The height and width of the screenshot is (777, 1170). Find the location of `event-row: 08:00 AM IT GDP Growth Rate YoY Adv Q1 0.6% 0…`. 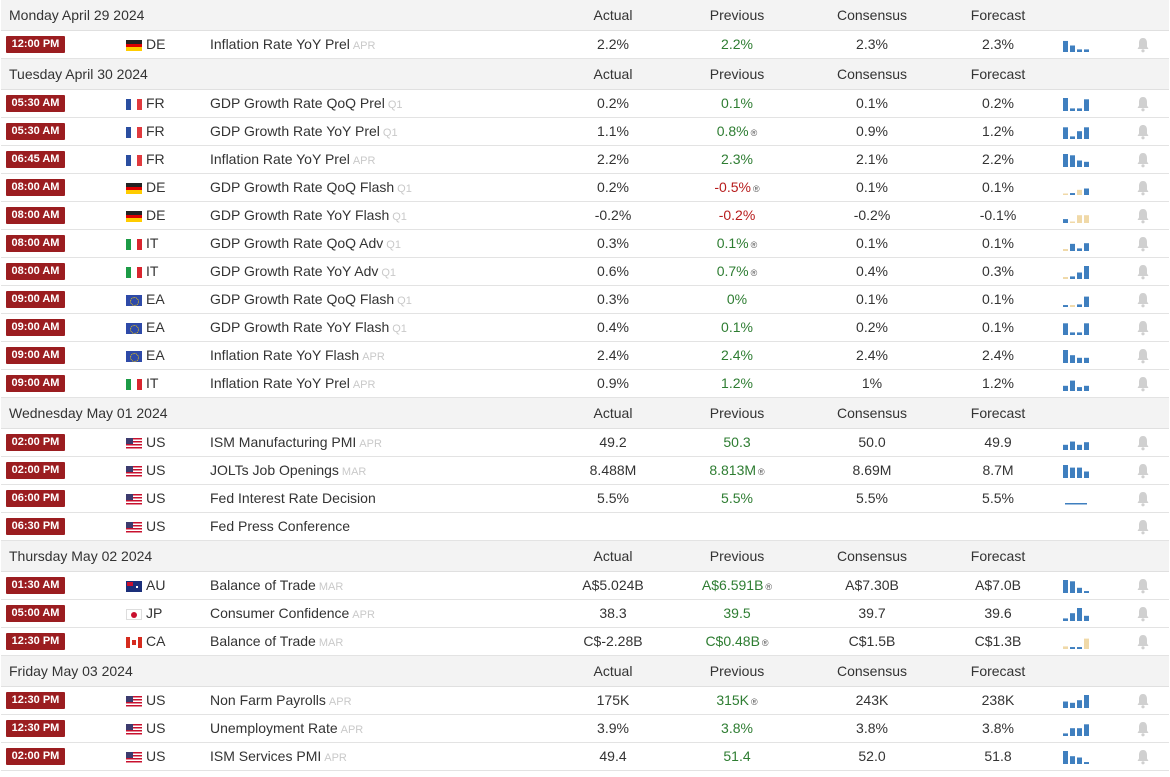

event-row: 08:00 AM IT GDP Growth Rate YoY Adv Q1 0.6% 0… is located at coordinates (585, 272).